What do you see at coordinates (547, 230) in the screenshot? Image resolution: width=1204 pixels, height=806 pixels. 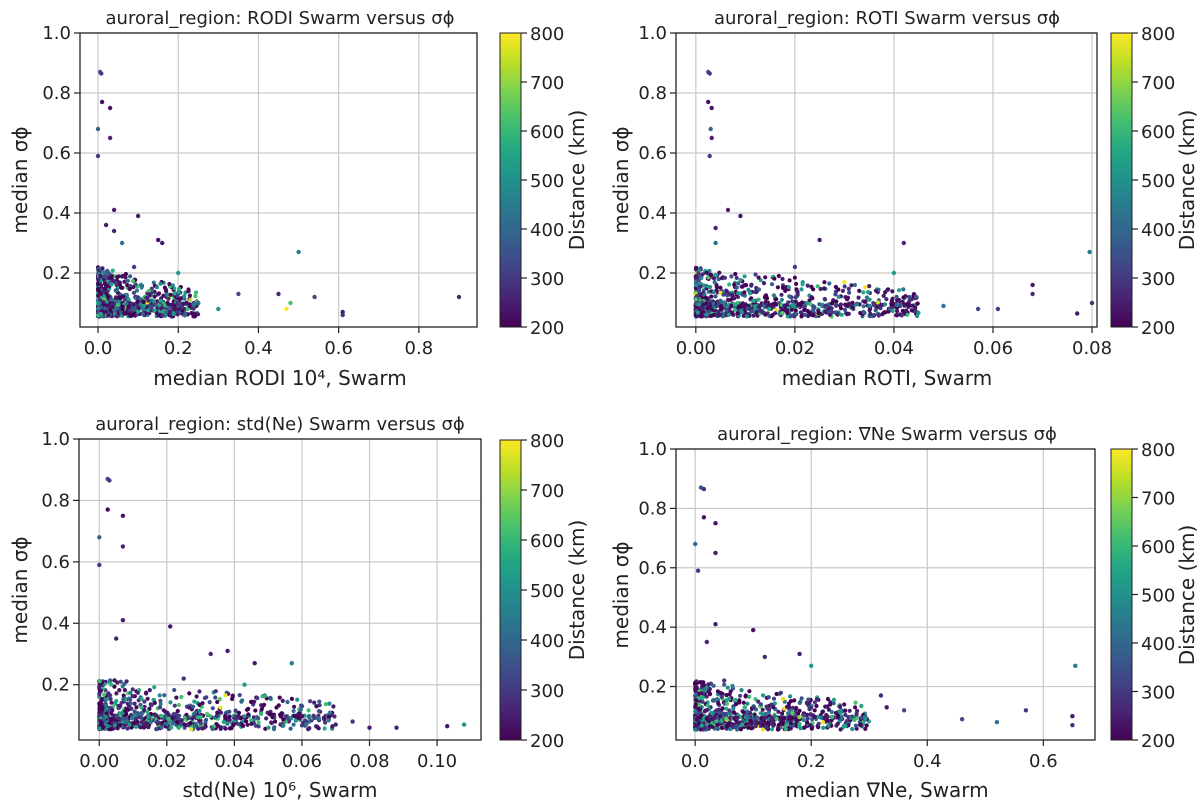 I see `colorbar-tick-label: 400` at bounding box center [547, 230].